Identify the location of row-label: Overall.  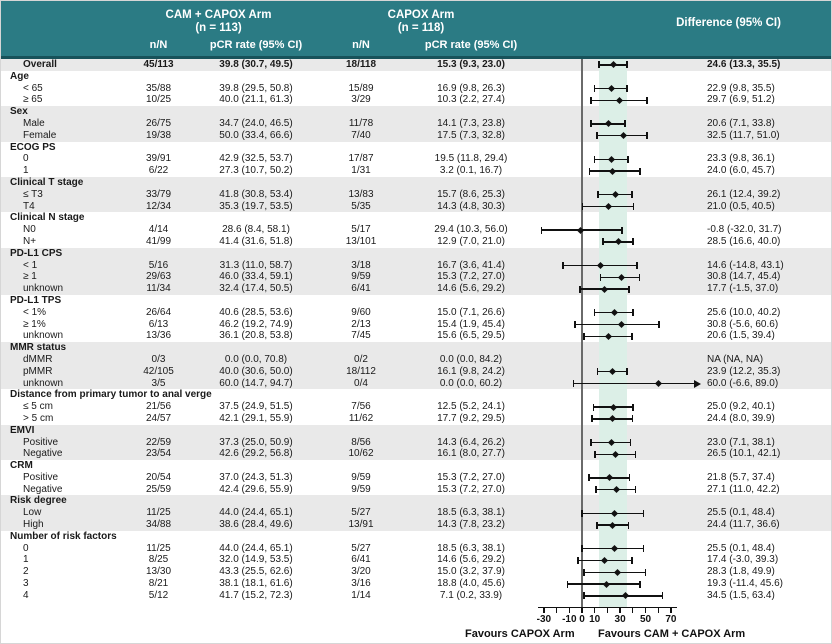
(40, 64).